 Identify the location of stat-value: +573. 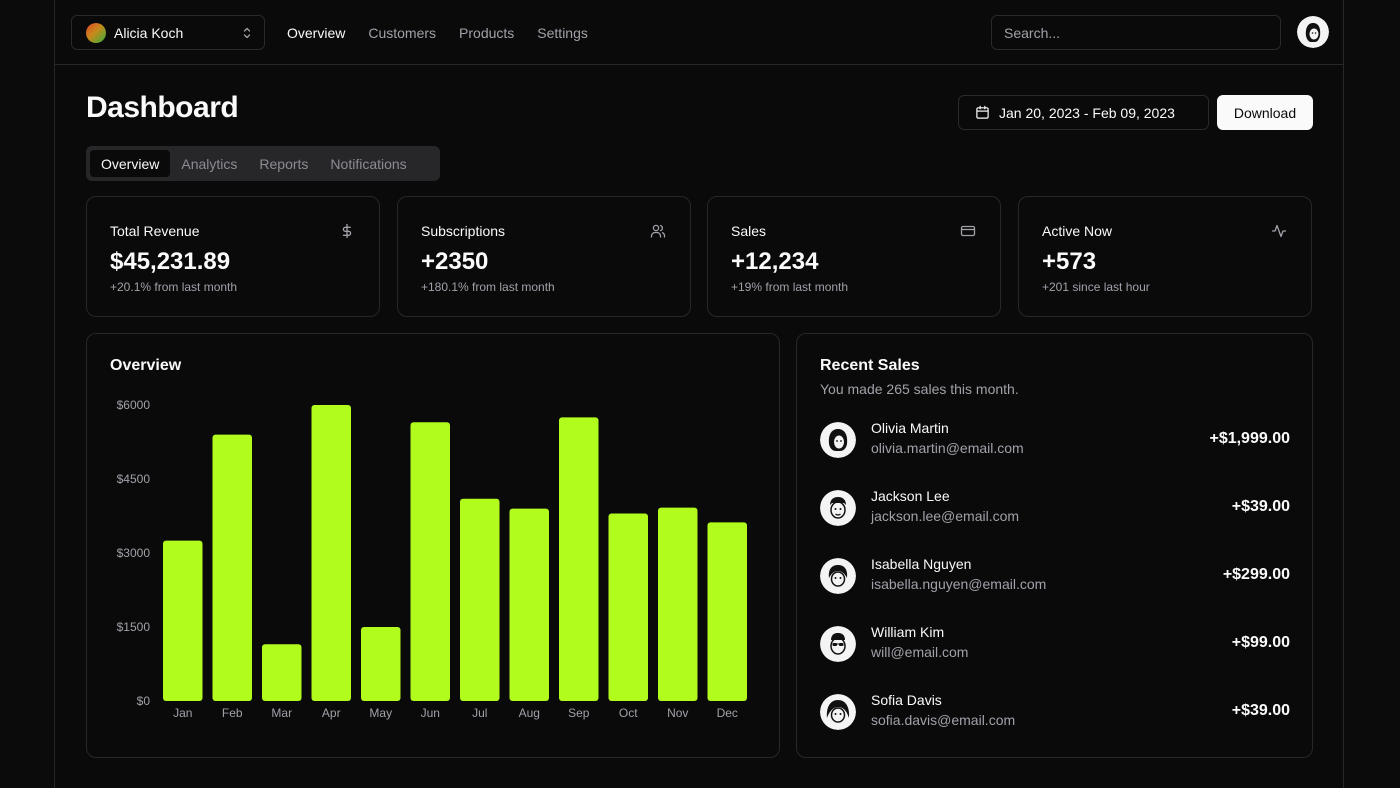
(1069, 261).